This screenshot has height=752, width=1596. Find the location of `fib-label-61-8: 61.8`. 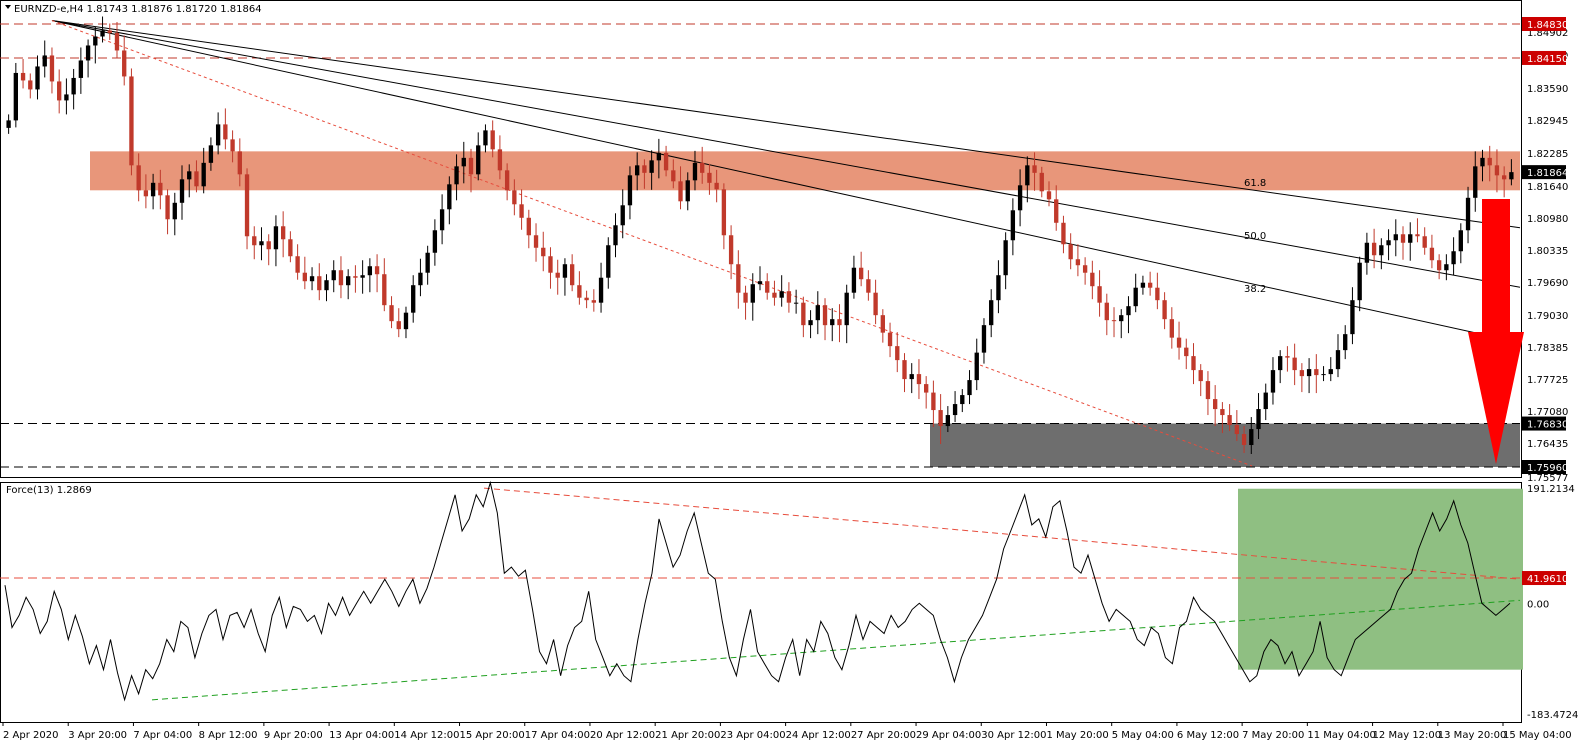

fib-label-61-8: 61.8 is located at coordinates (1255, 183).